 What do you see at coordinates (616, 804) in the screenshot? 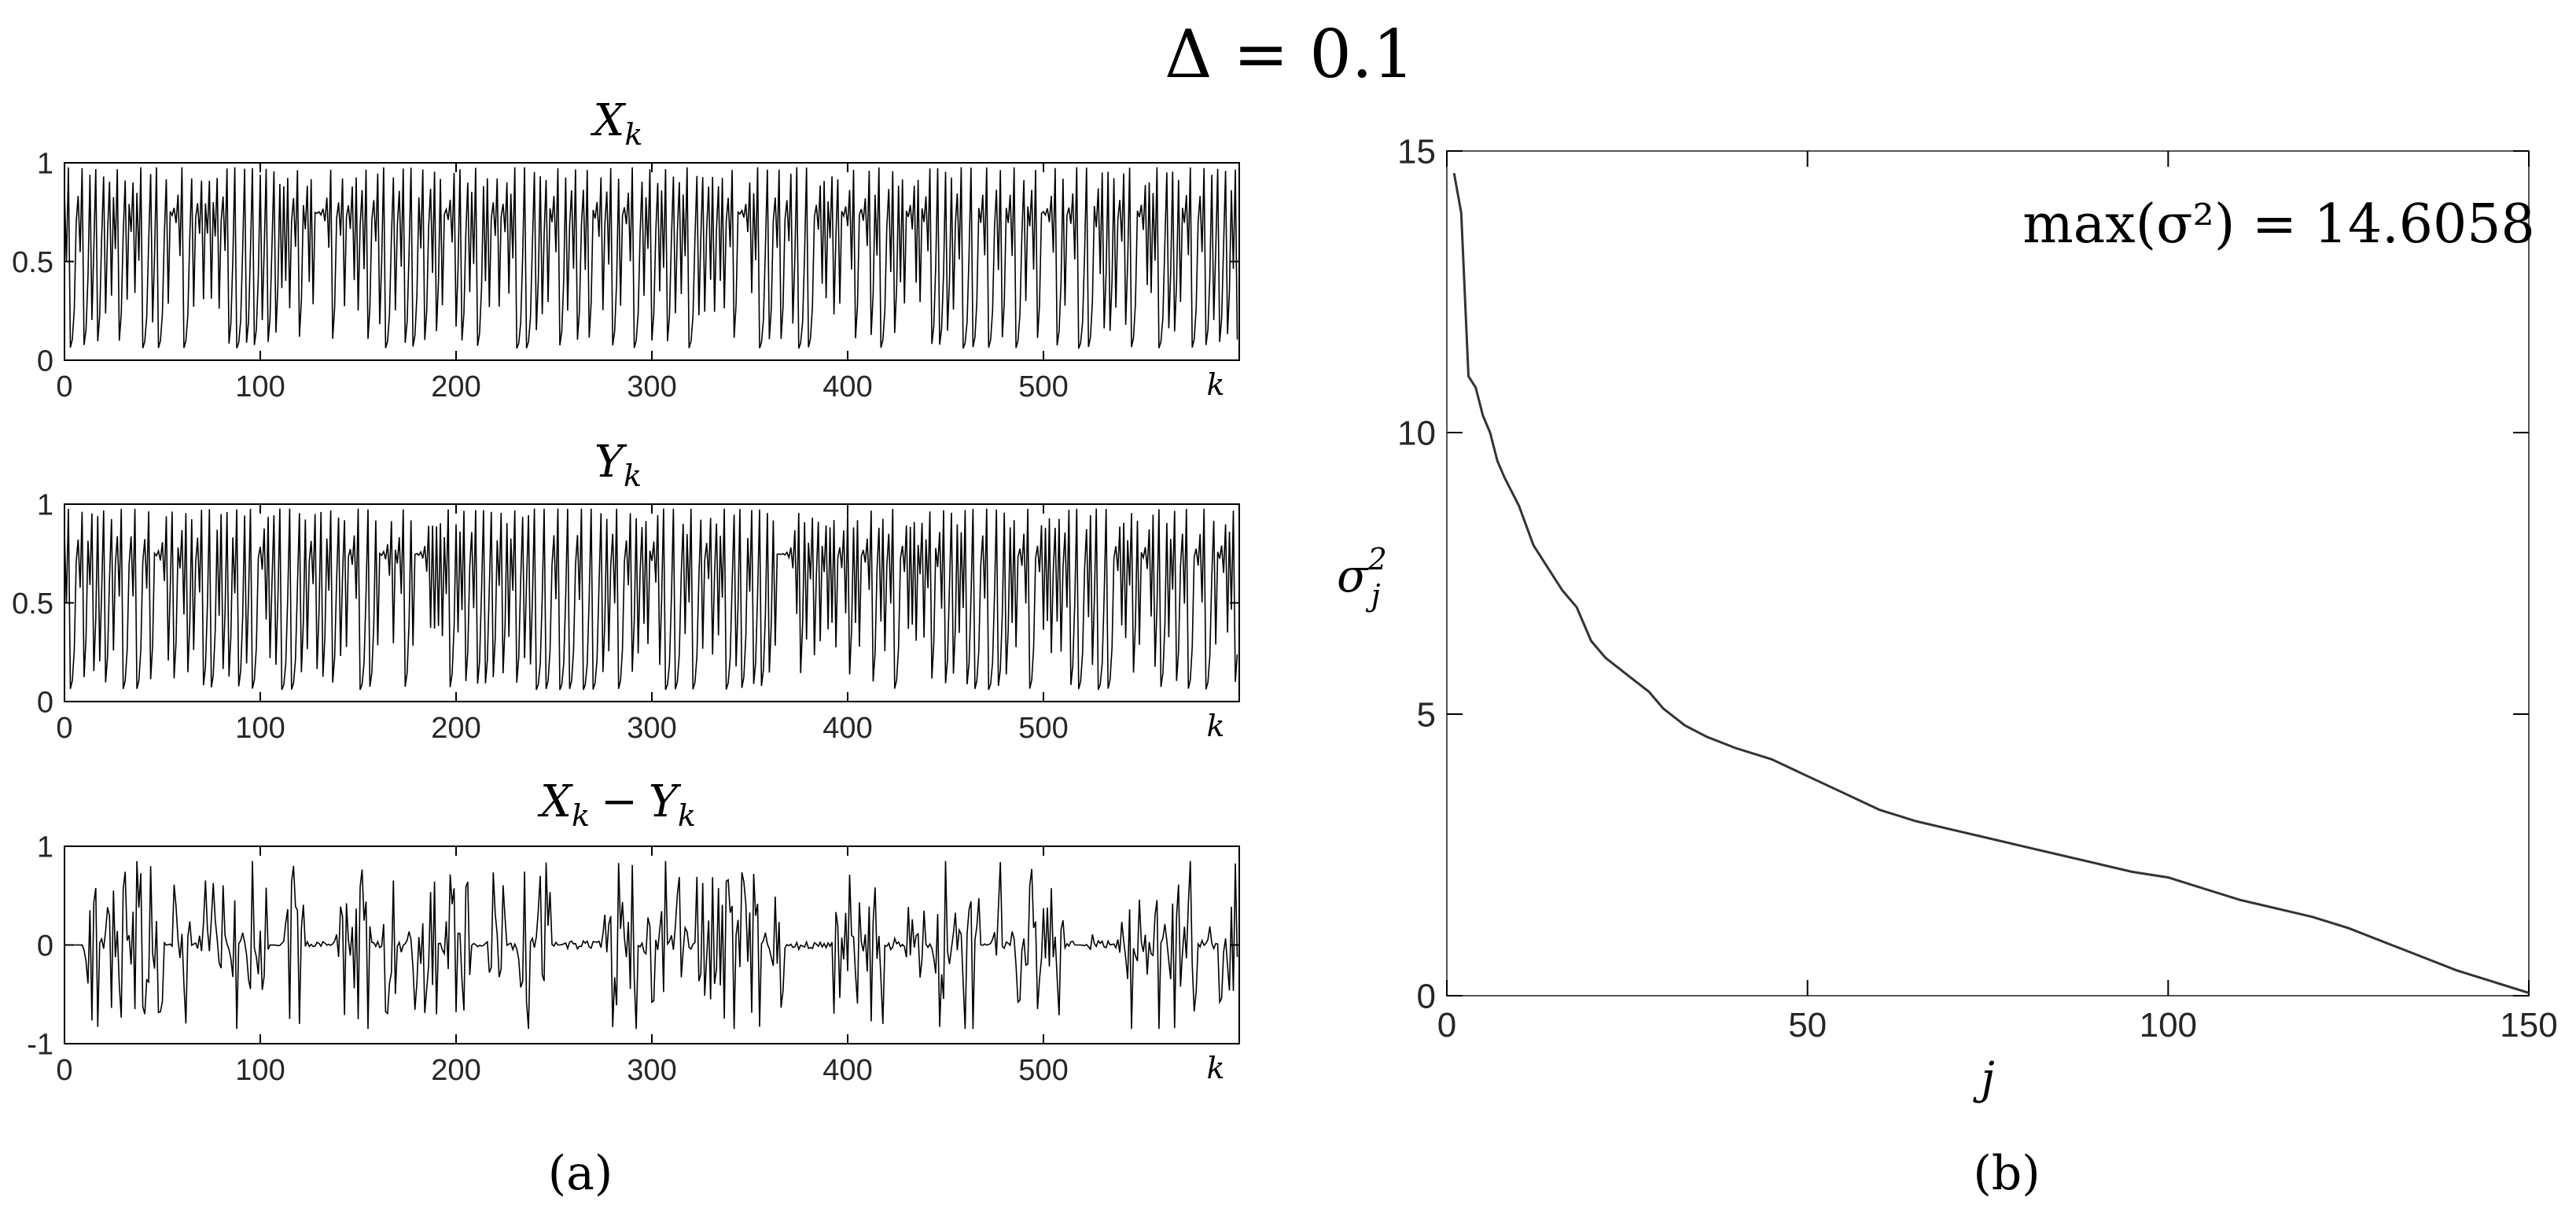
I see `panel-a3-title: Xk − Yk` at bounding box center [616, 804].